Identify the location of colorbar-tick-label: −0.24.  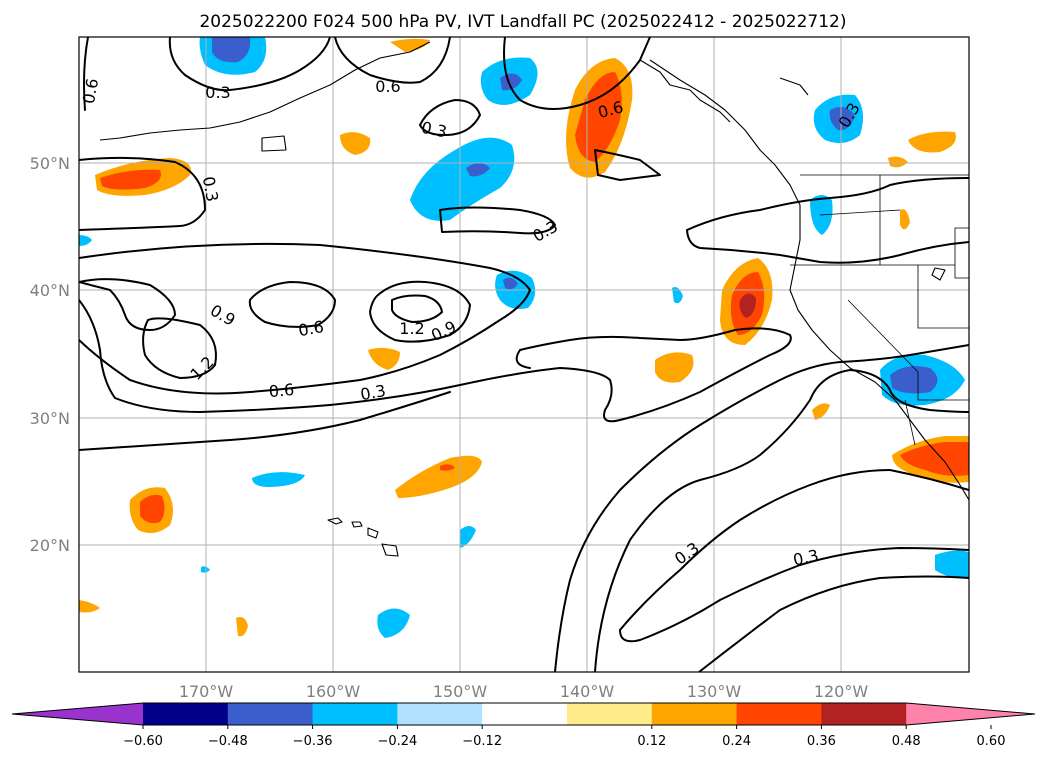
(397, 741).